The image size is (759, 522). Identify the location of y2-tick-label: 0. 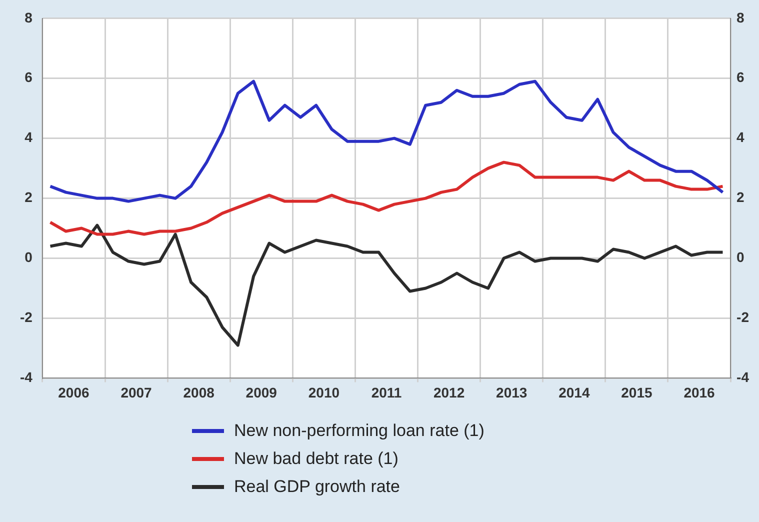
(740, 257).